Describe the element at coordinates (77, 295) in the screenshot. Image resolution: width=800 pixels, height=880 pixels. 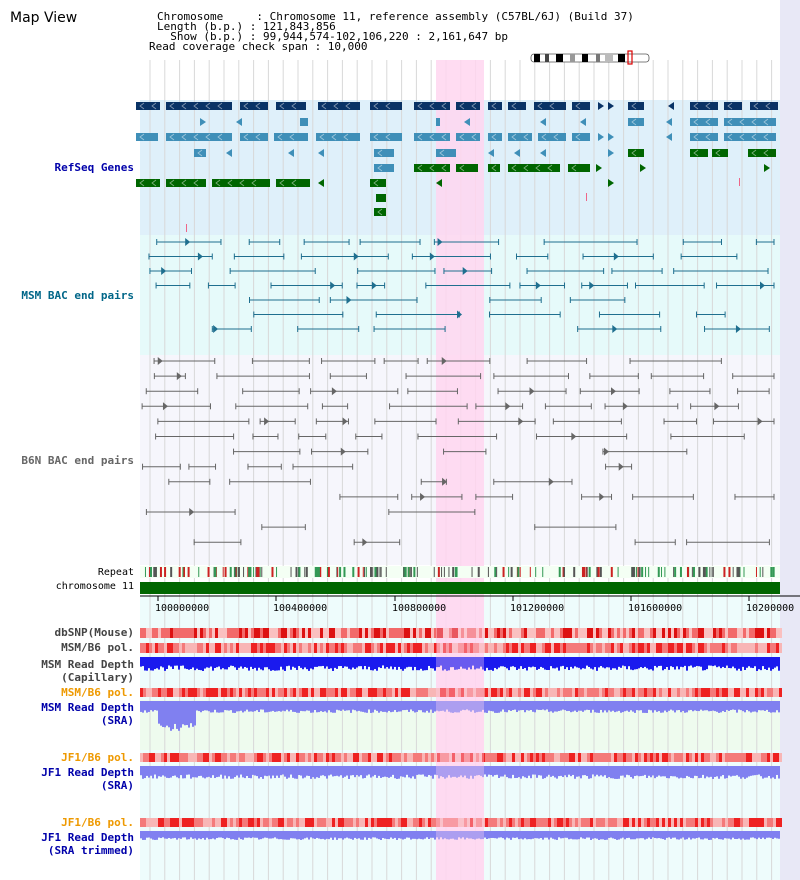
I see `track-label-msm-bac: MSM BAC end pairs` at that location.